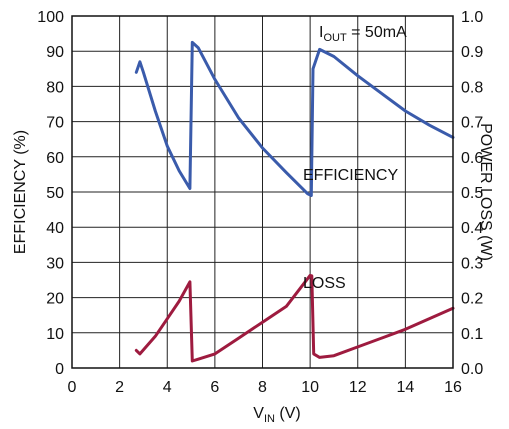 This screenshot has height=429, width=509. Describe the element at coordinates (472, 369) in the screenshot. I see `y-right-tick-label: 0.0` at that location.